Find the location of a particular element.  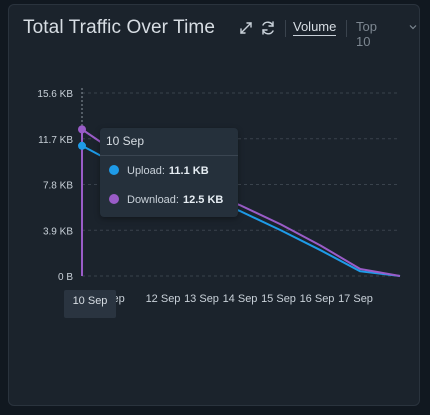

x-tick-label: 17 Sep is located at coordinates (355, 299).